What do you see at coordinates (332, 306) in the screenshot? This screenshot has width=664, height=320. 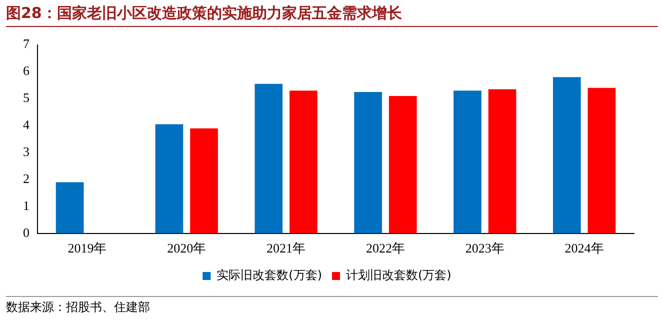 I see `source-note: 数据来源：招股书、住建部` at bounding box center [332, 306].